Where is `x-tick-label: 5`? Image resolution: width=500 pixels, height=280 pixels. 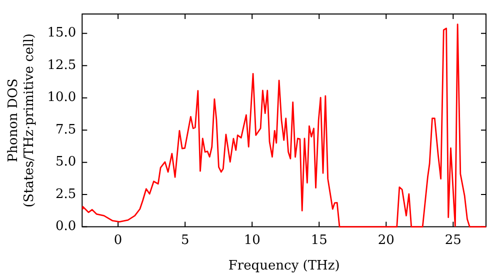 x-tick-label: 5 is located at coordinates (185, 240).